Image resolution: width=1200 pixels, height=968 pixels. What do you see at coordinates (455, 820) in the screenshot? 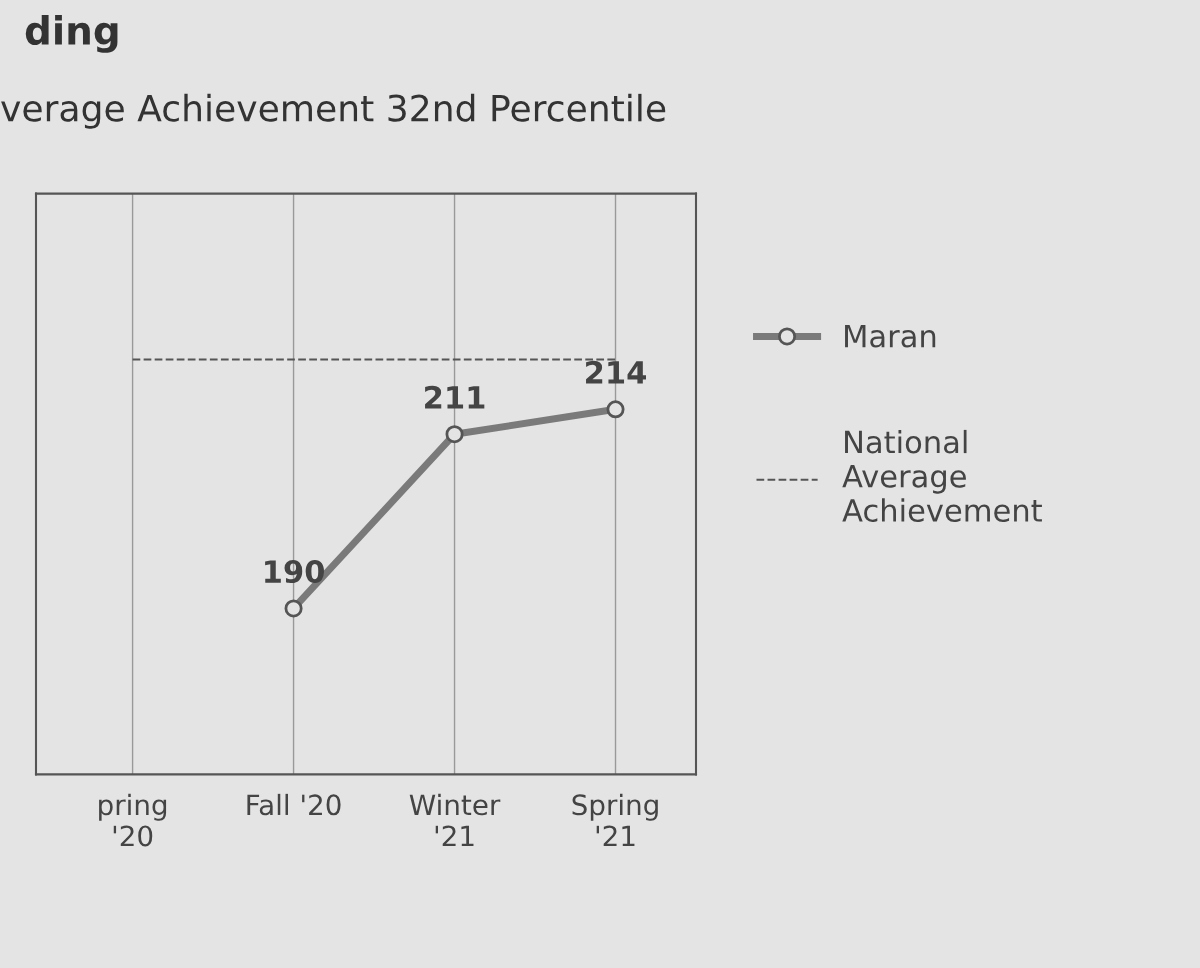
I see `x-tick-label: Winter '21` at bounding box center [455, 820].